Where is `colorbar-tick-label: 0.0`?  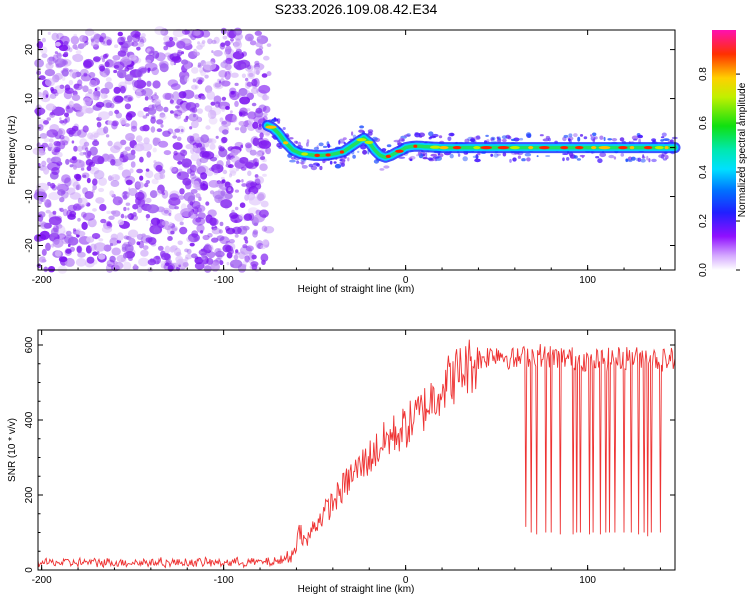
colorbar-tick-label: 0.0 is located at coordinates (703, 270).